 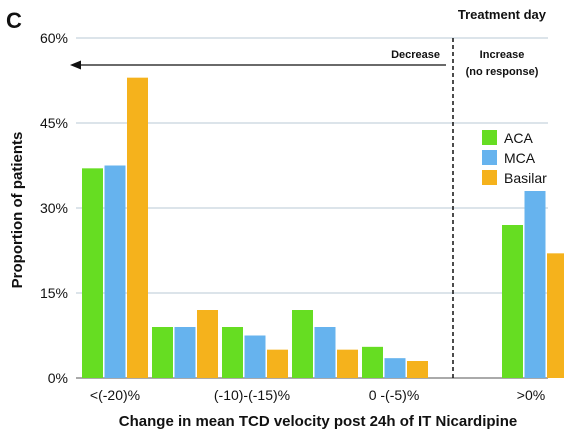 I want to click on legend: ACA MCA Basilar, so click(x=514, y=158).